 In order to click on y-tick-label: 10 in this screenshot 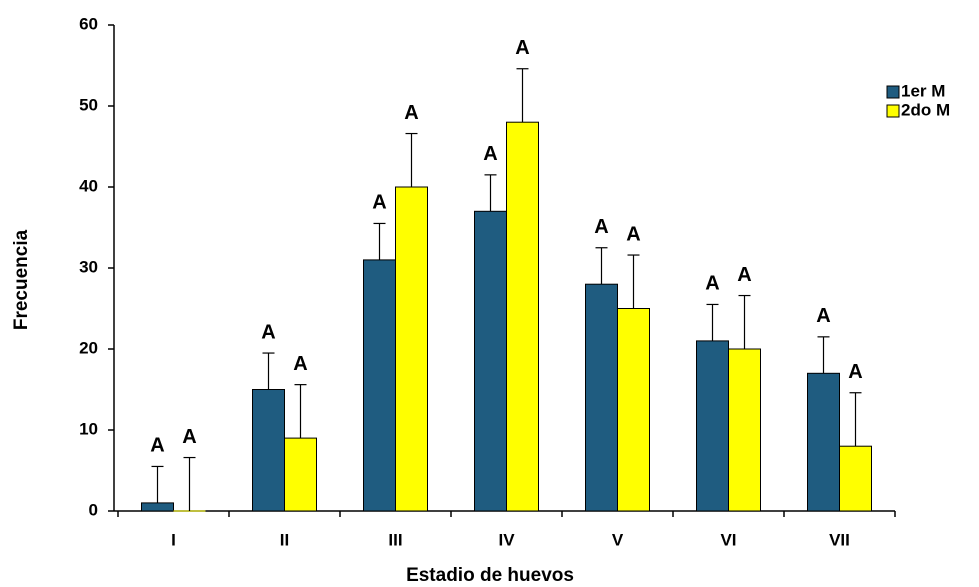, I will do `click(88, 428)`.